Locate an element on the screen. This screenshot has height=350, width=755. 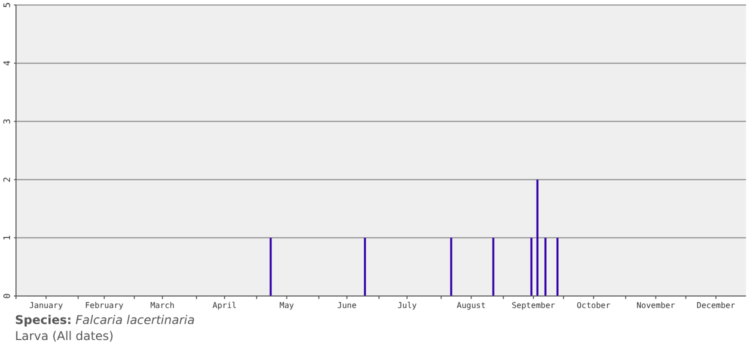
x-tick-label: June is located at coordinates (347, 305).